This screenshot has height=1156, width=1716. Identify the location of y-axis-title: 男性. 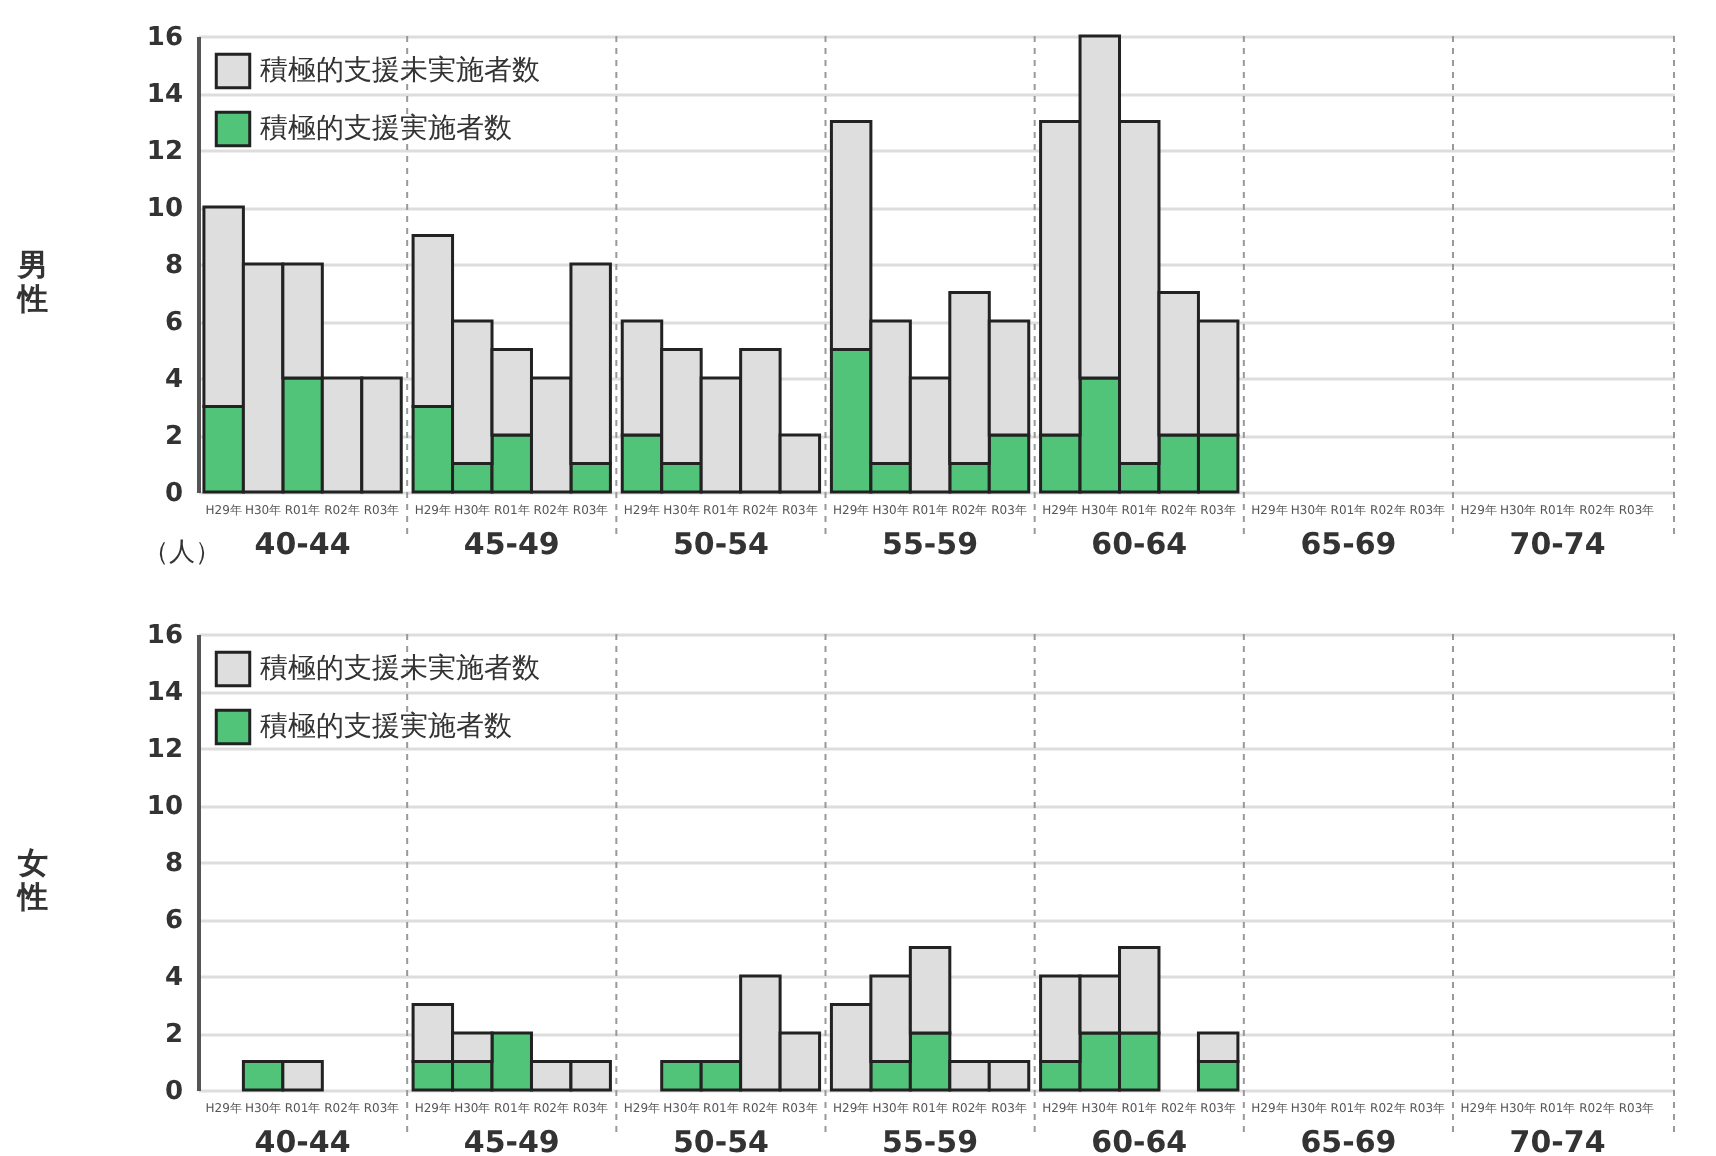
(31, 282).